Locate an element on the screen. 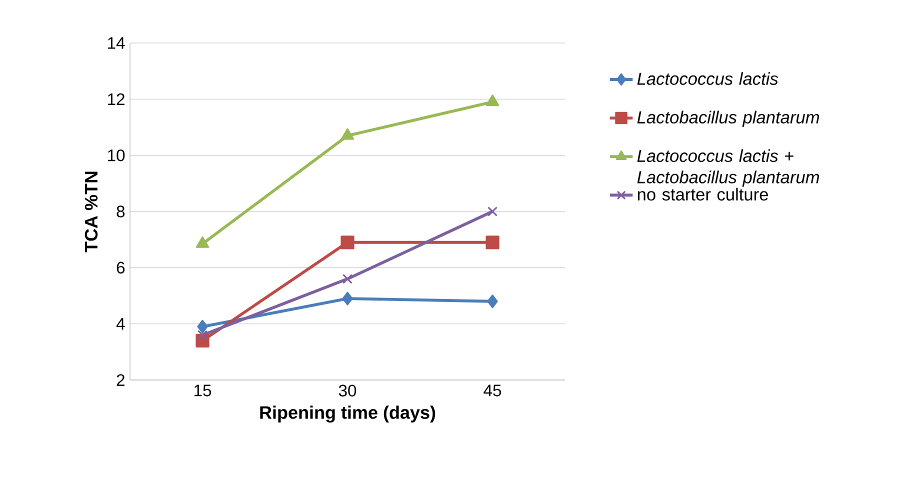 This screenshot has width=916, height=494. y-tick-label: 12 is located at coordinates (116, 99).